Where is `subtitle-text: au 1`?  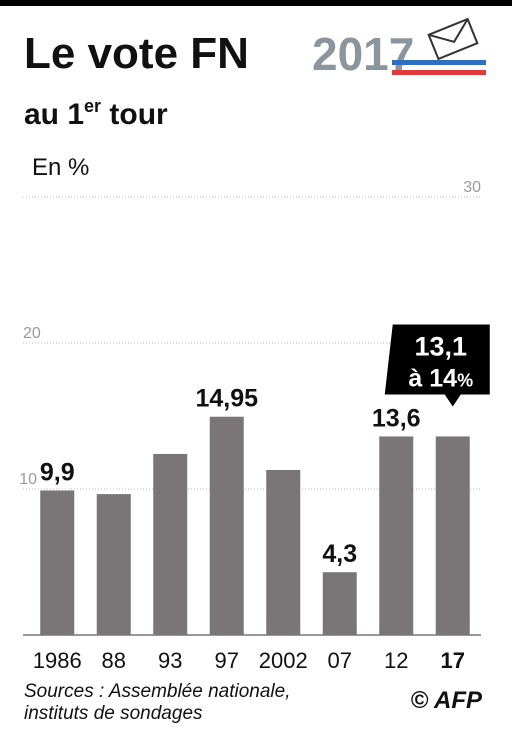 subtitle-text: au 1 is located at coordinates (54, 114).